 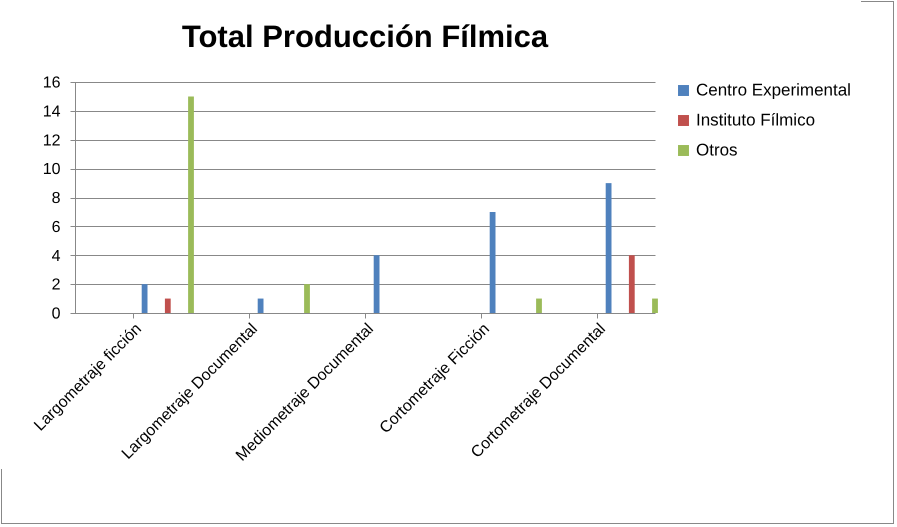 What do you see at coordinates (56, 227) in the screenshot?
I see `y-tick-label: 6` at bounding box center [56, 227].